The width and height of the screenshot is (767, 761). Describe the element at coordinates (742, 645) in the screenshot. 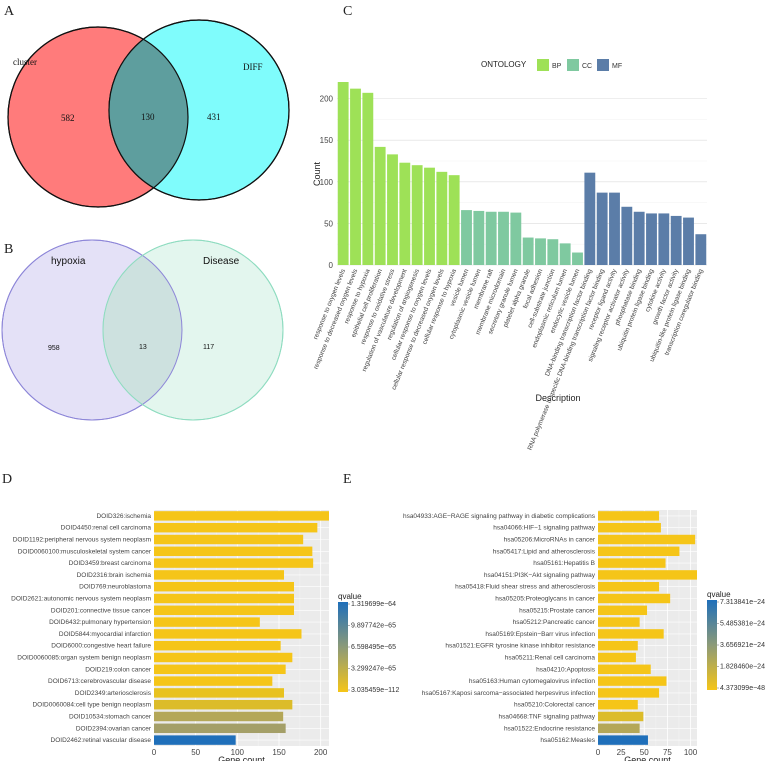

I see `e-legend-label: 3.656921e−24` at that location.